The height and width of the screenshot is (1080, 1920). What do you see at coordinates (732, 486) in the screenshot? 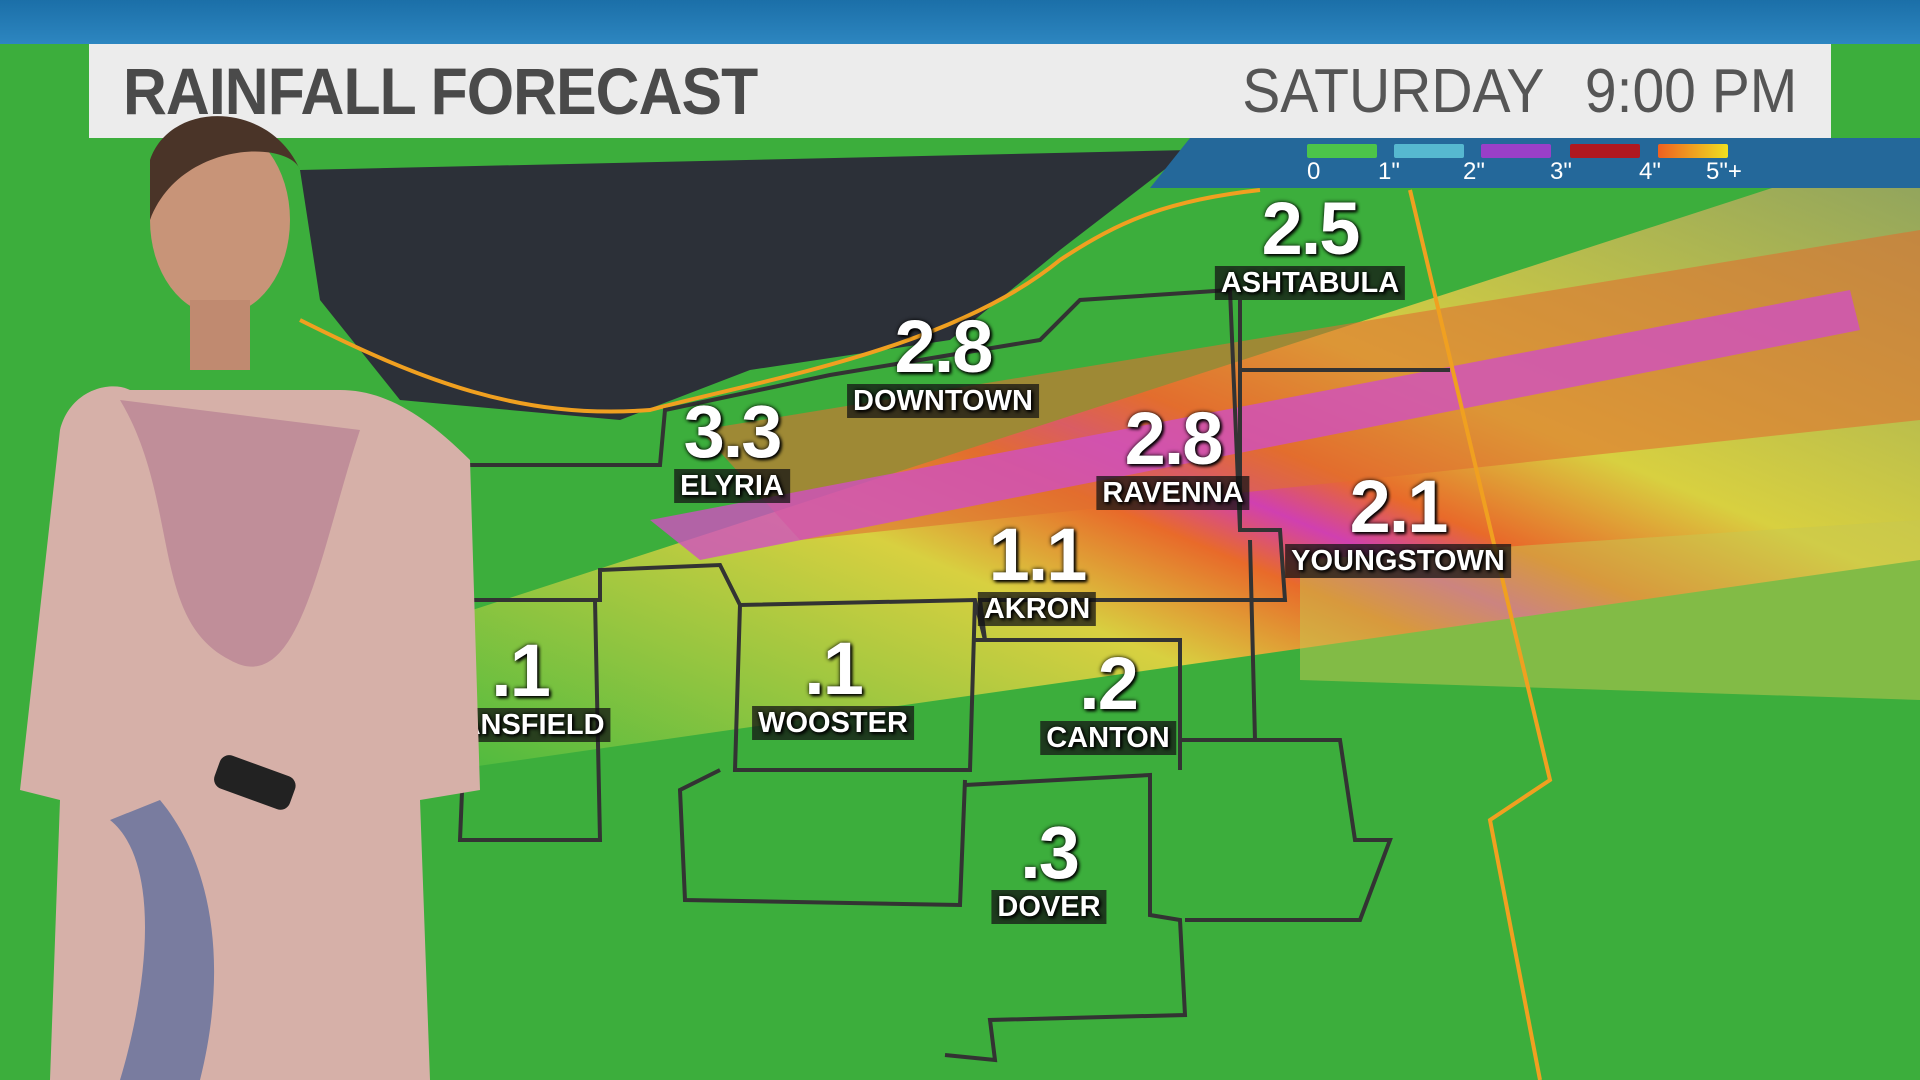
I see `location-name: ELYRIA` at bounding box center [732, 486].